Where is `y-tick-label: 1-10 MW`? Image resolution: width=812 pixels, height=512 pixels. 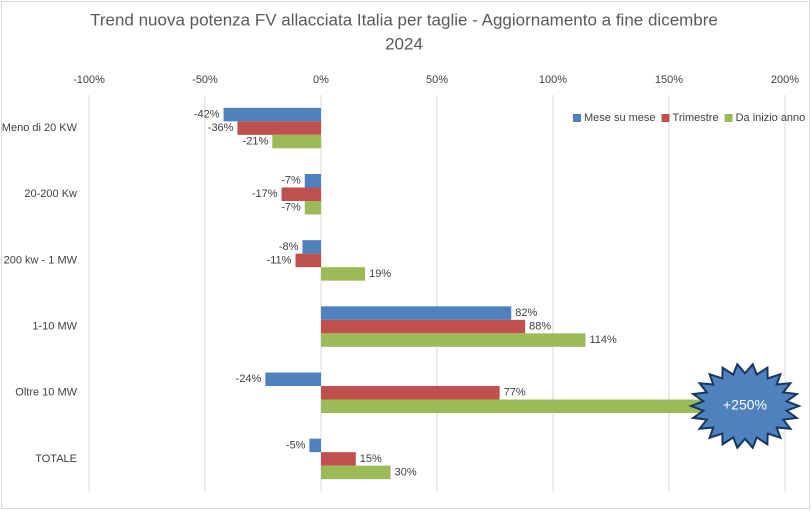 y-tick-label: 1-10 MW is located at coordinates (54, 326).